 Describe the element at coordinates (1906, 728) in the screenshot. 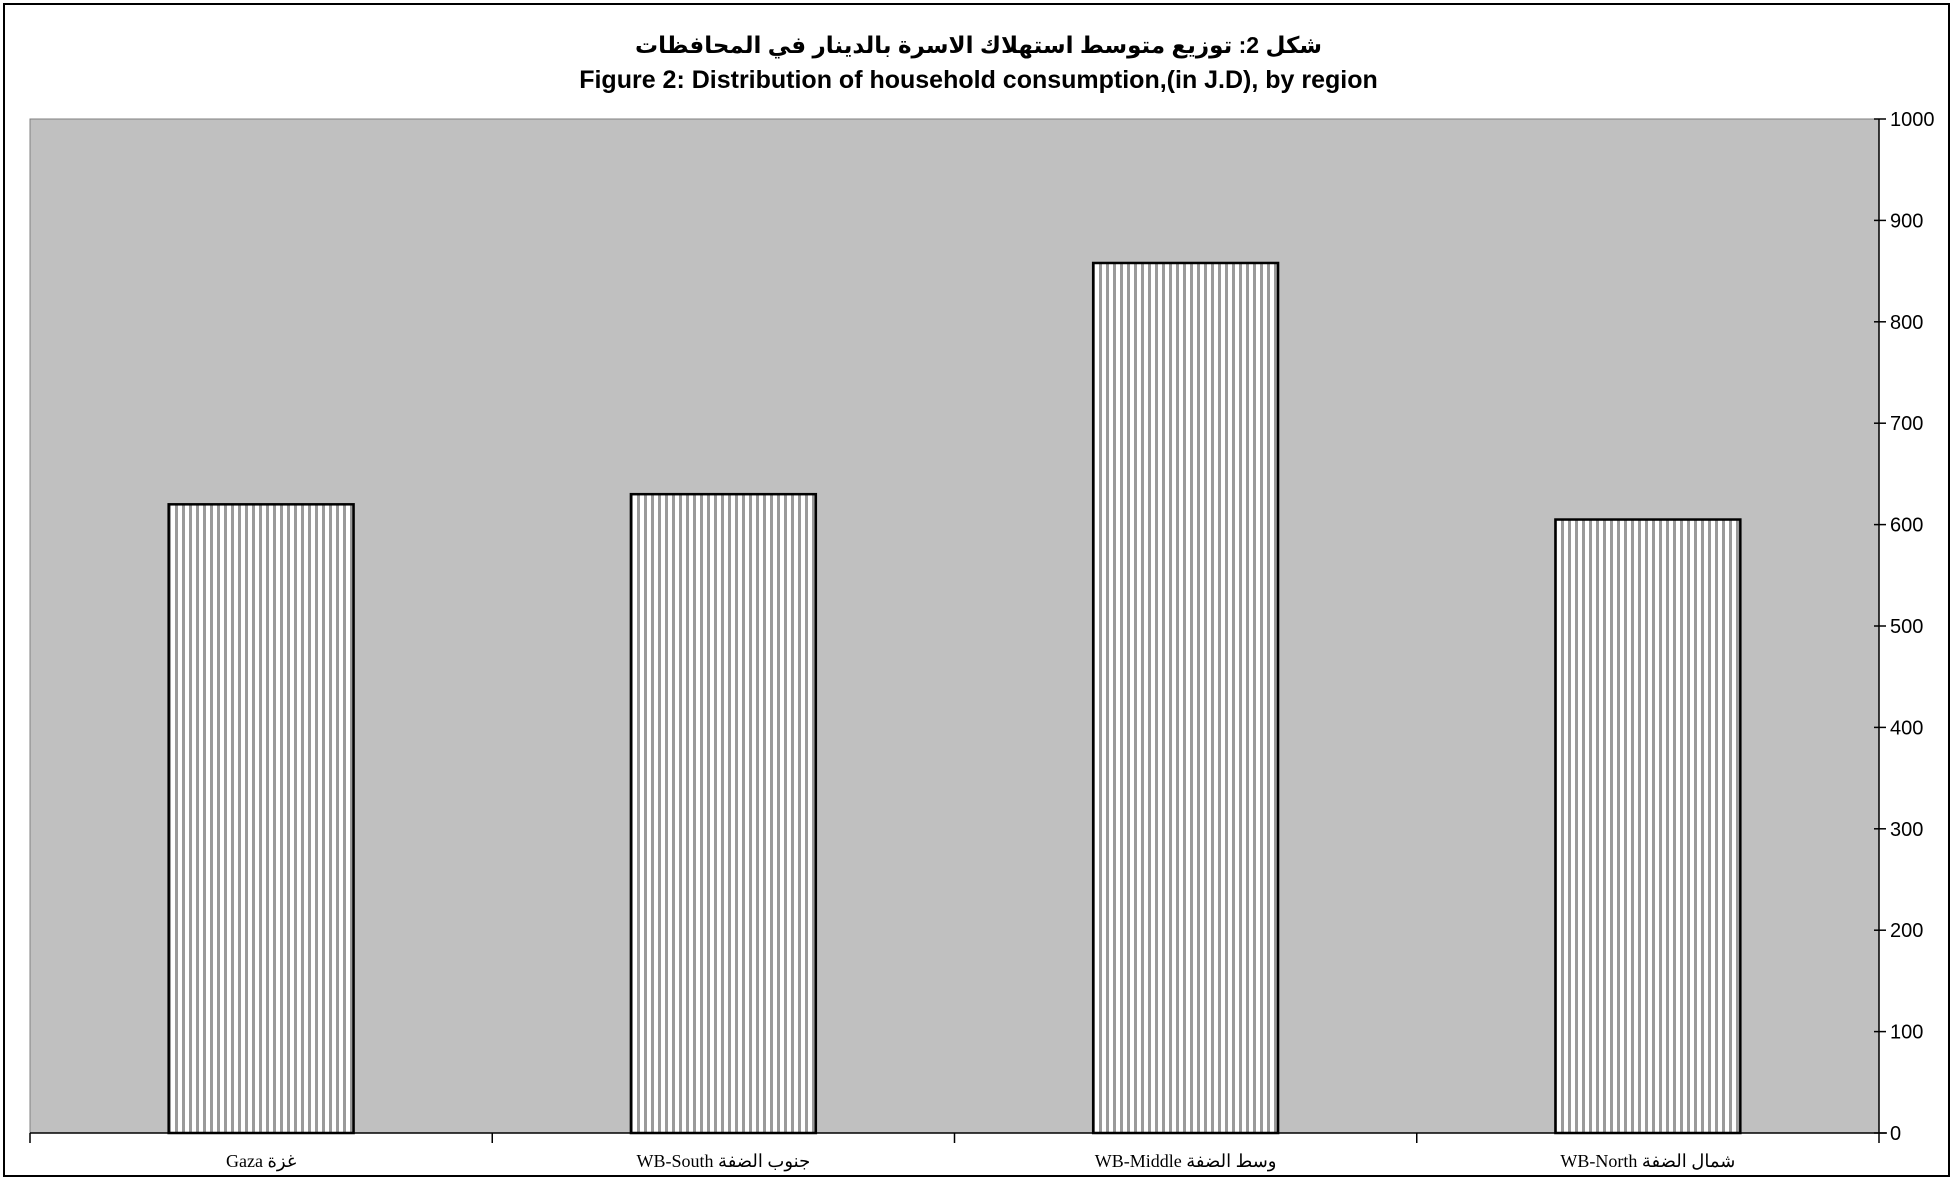

I see `y-tick-label-4: 400` at that location.